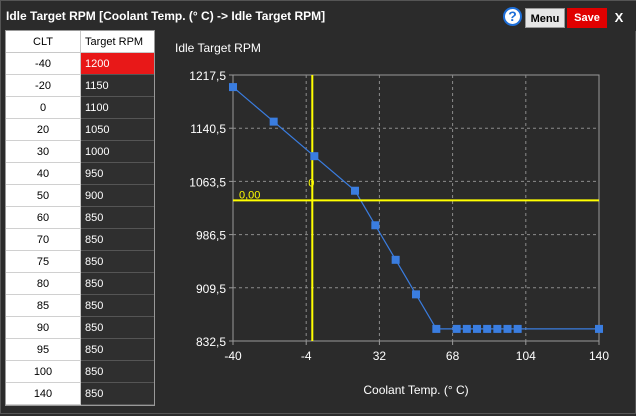  I want to click on table-header-row: CLT Target RPM, so click(80, 42).